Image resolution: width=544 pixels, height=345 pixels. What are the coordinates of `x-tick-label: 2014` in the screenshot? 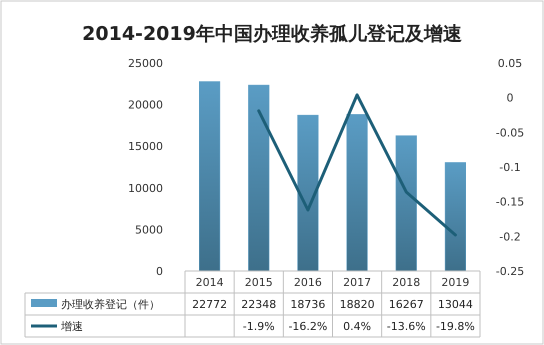 It's located at (210, 282).